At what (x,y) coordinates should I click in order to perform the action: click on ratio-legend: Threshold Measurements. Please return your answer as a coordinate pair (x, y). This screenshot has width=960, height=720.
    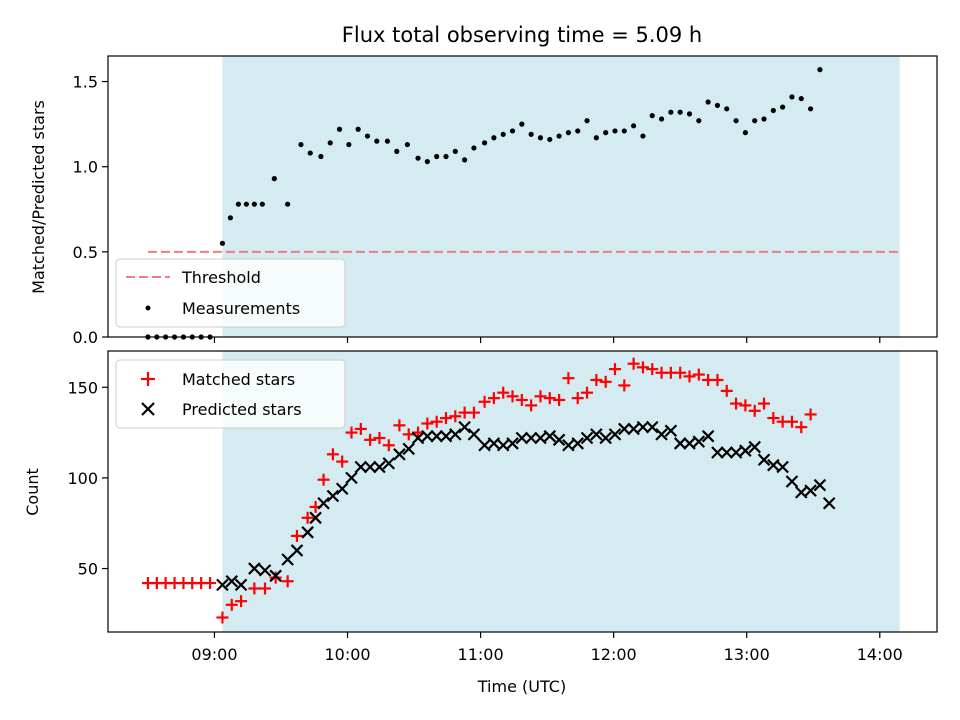
    Looking at the image, I should click on (230, 293).